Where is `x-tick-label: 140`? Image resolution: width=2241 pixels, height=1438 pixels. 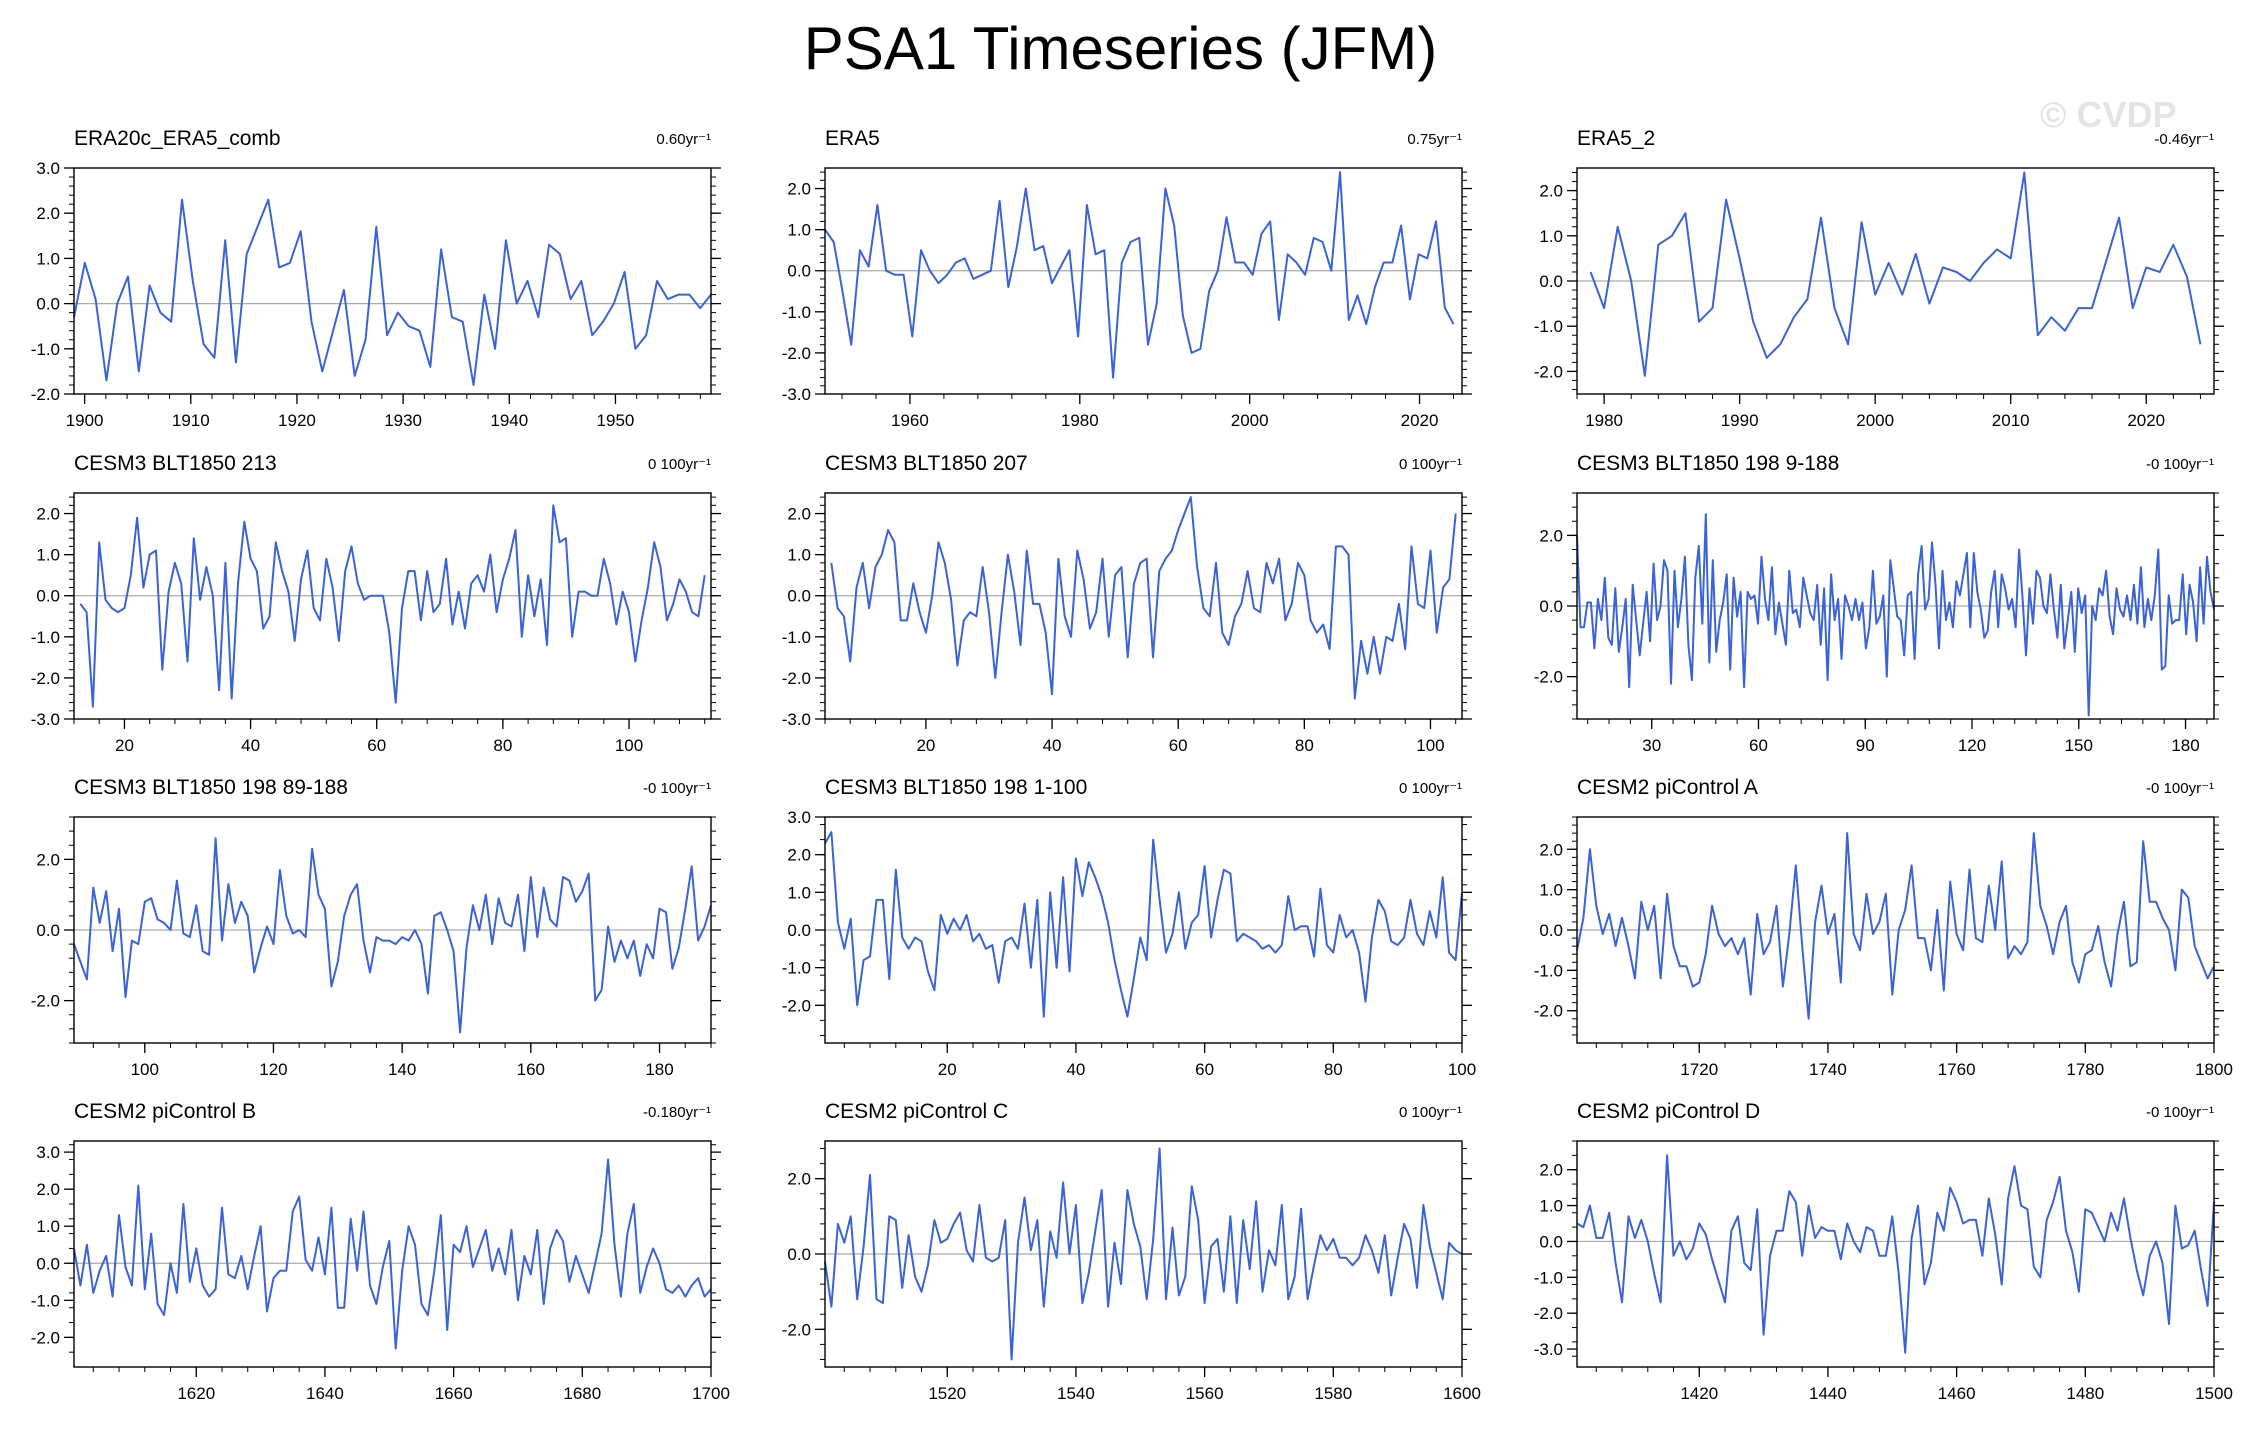 x-tick-label: 140 is located at coordinates (402, 1069).